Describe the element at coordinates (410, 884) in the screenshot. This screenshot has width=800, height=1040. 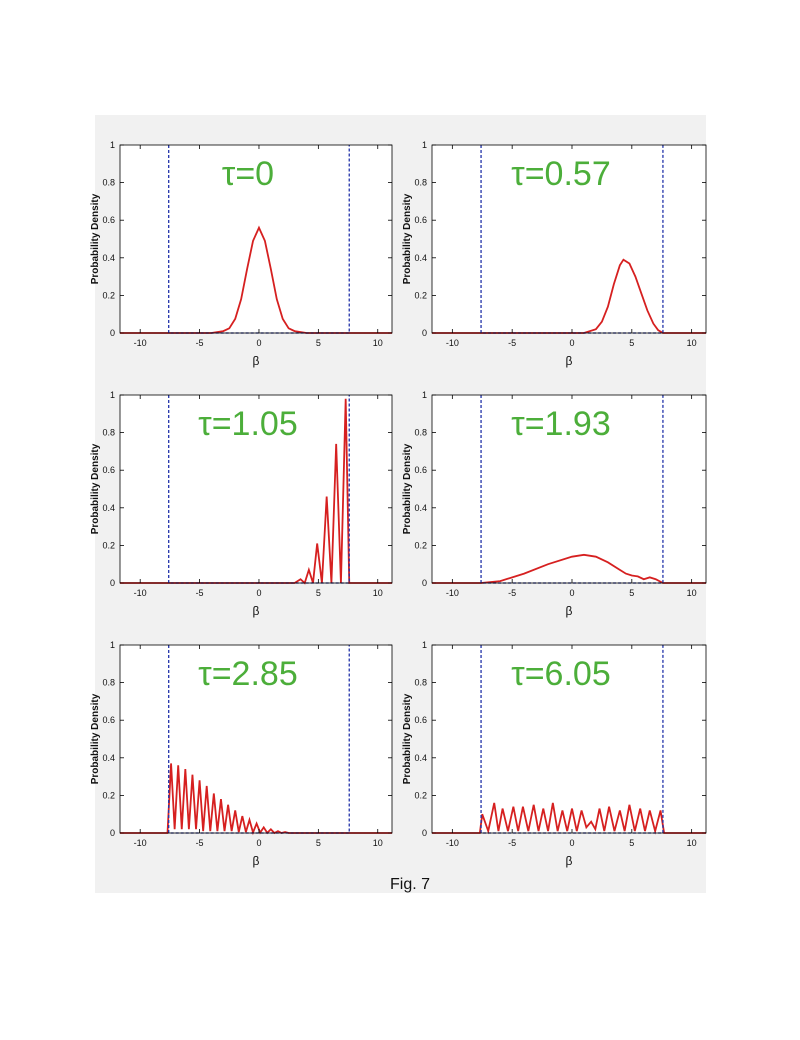
I see `caption: Fig. 7` at that location.